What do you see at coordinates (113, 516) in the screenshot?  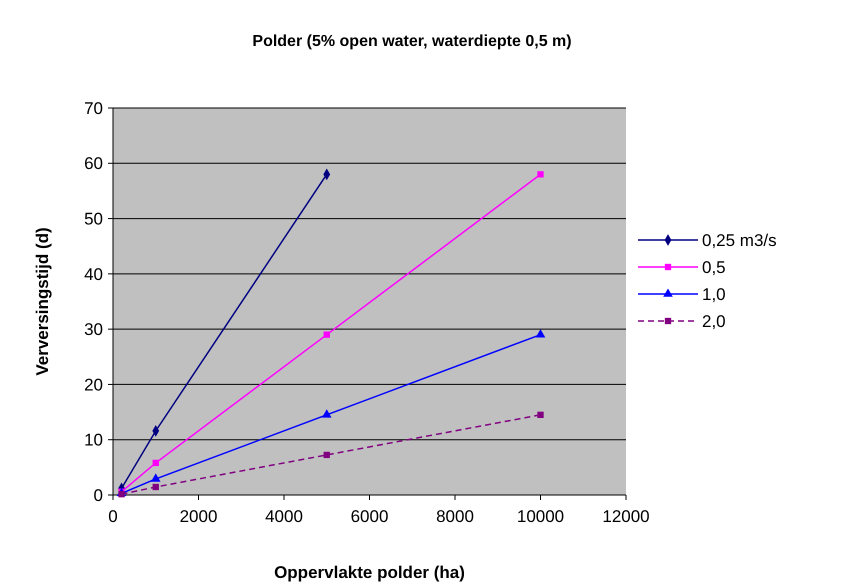 I see `x-tick-label: 0` at bounding box center [113, 516].